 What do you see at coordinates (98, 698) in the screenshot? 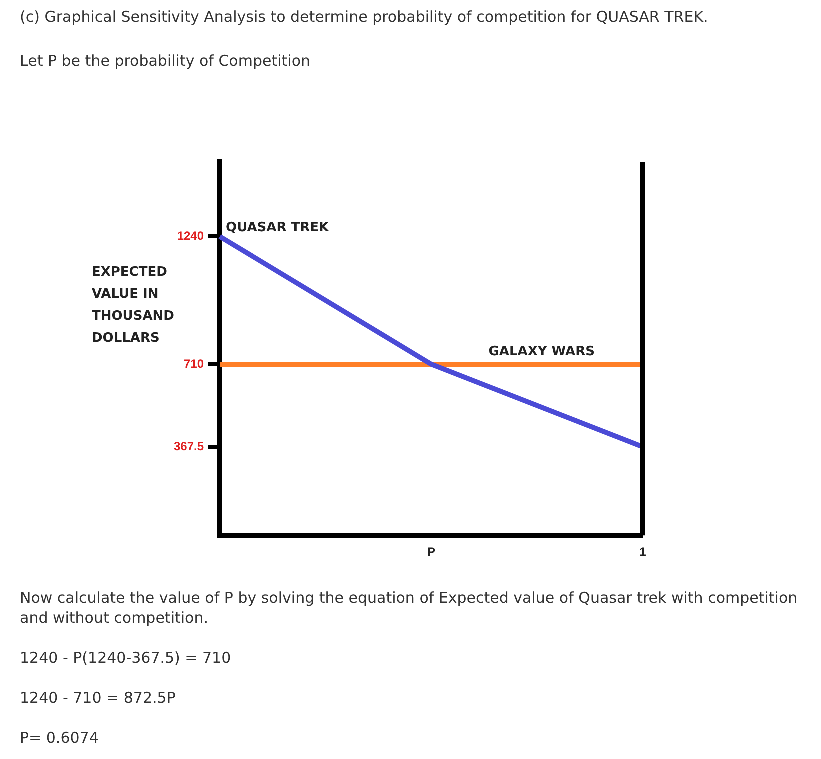
I see `text: 1240 - 710 = 872.5P` at bounding box center [98, 698].